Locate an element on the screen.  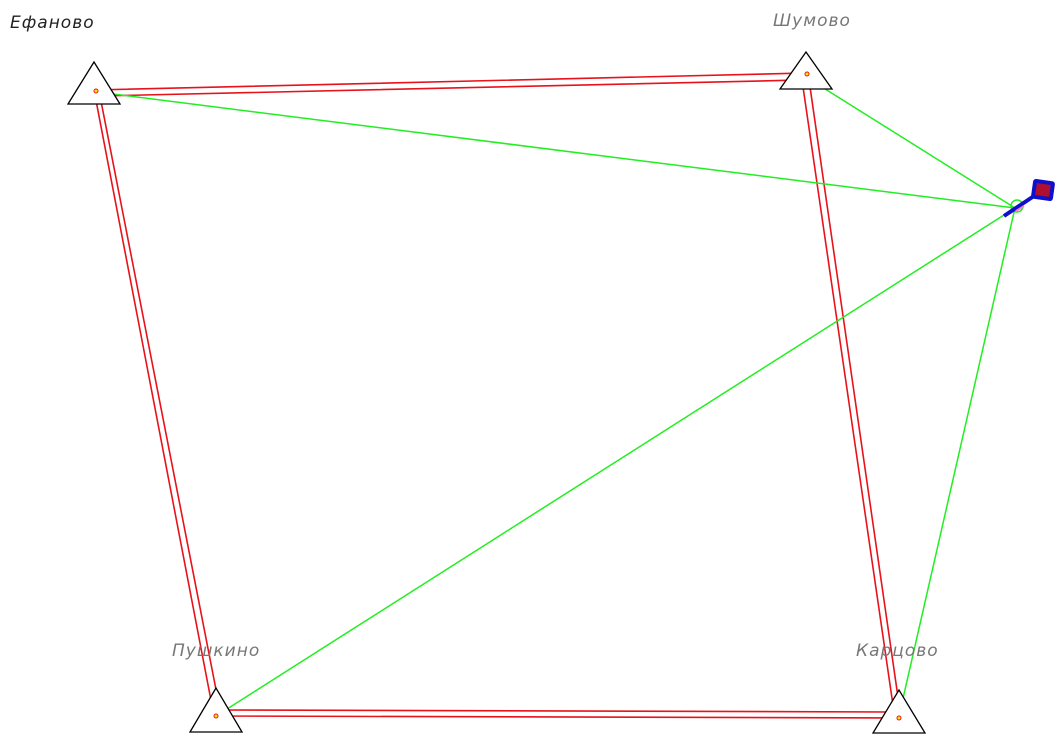
sight-line-efanovo is located at coordinates (556, 150).